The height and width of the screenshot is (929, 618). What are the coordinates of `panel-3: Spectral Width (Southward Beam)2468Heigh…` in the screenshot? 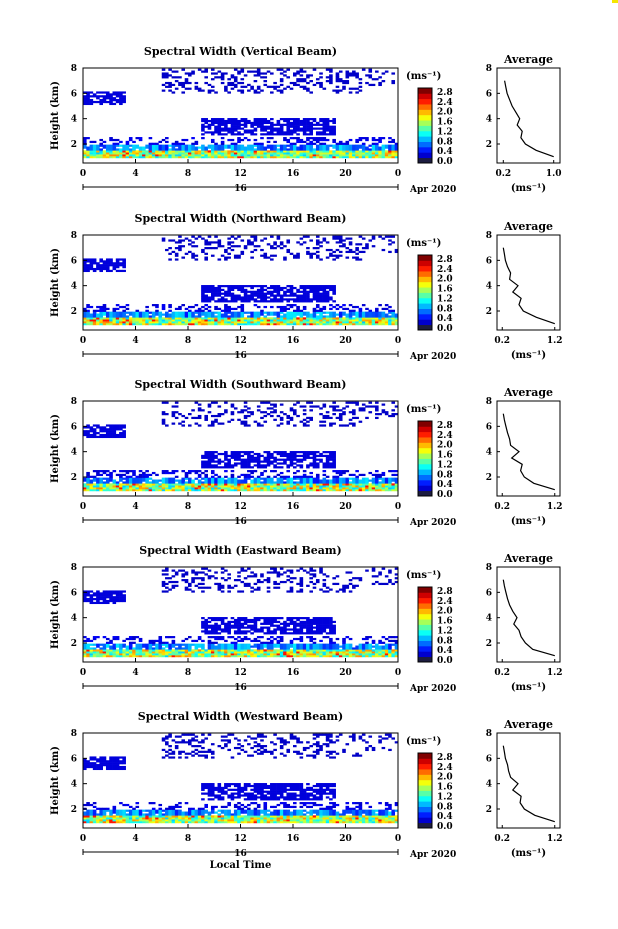 It's located at (306, 453).